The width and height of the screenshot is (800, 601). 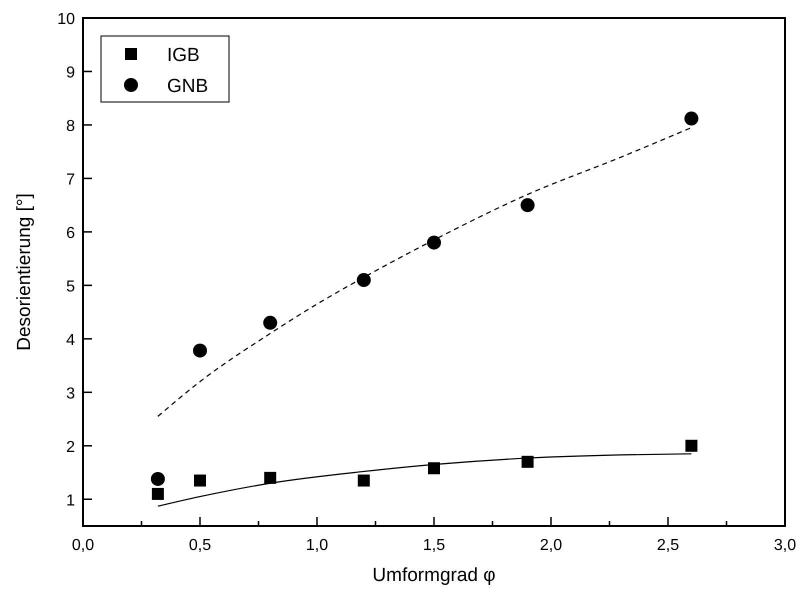 What do you see at coordinates (317, 545) in the screenshot?
I see `x-tick-label: 1,0` at bounding box center [317, 545].